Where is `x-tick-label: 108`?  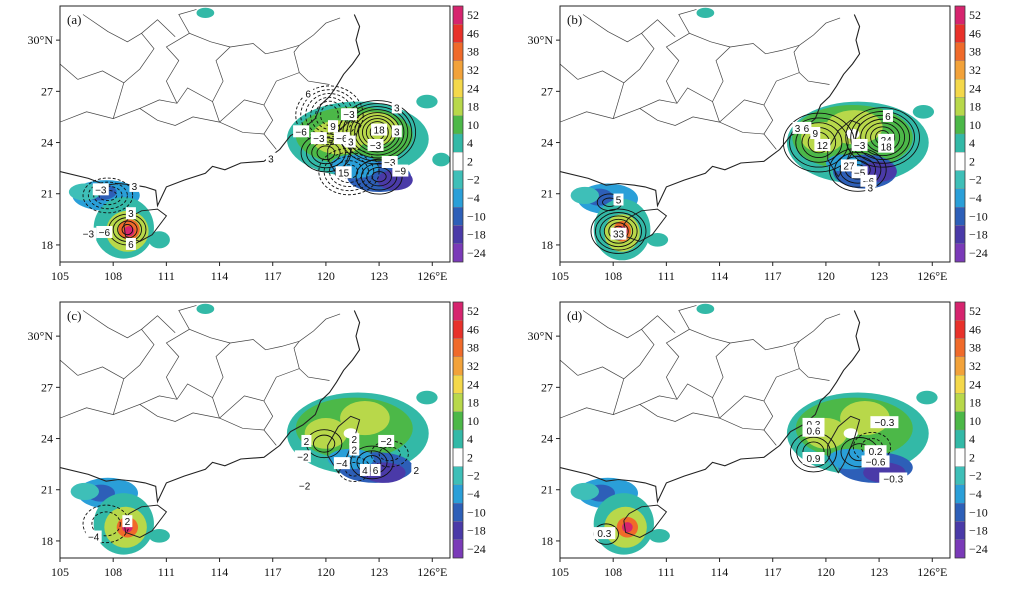
x-tick-label: 108 is located at coordinates (613, 276).